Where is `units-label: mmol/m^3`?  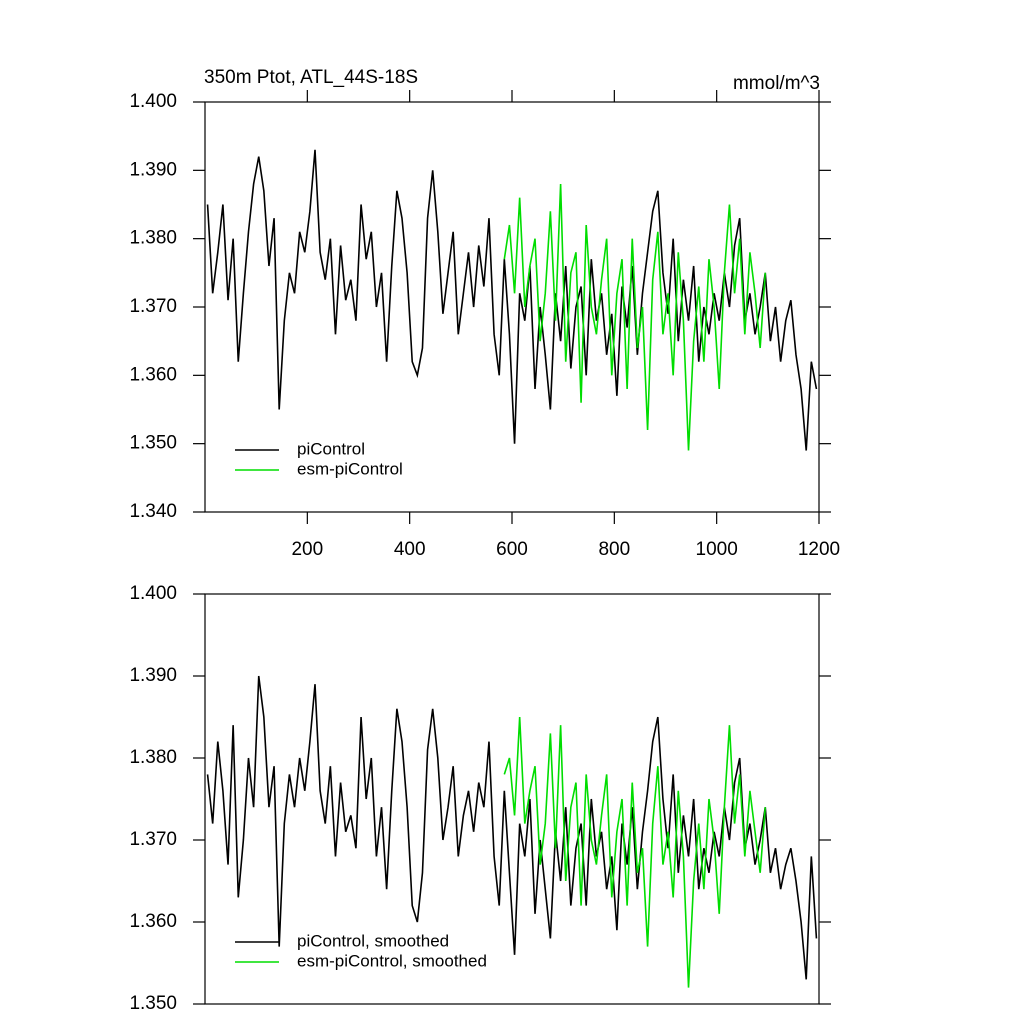
units-label: mmol/m^3 is located at coordinates (776, 83).